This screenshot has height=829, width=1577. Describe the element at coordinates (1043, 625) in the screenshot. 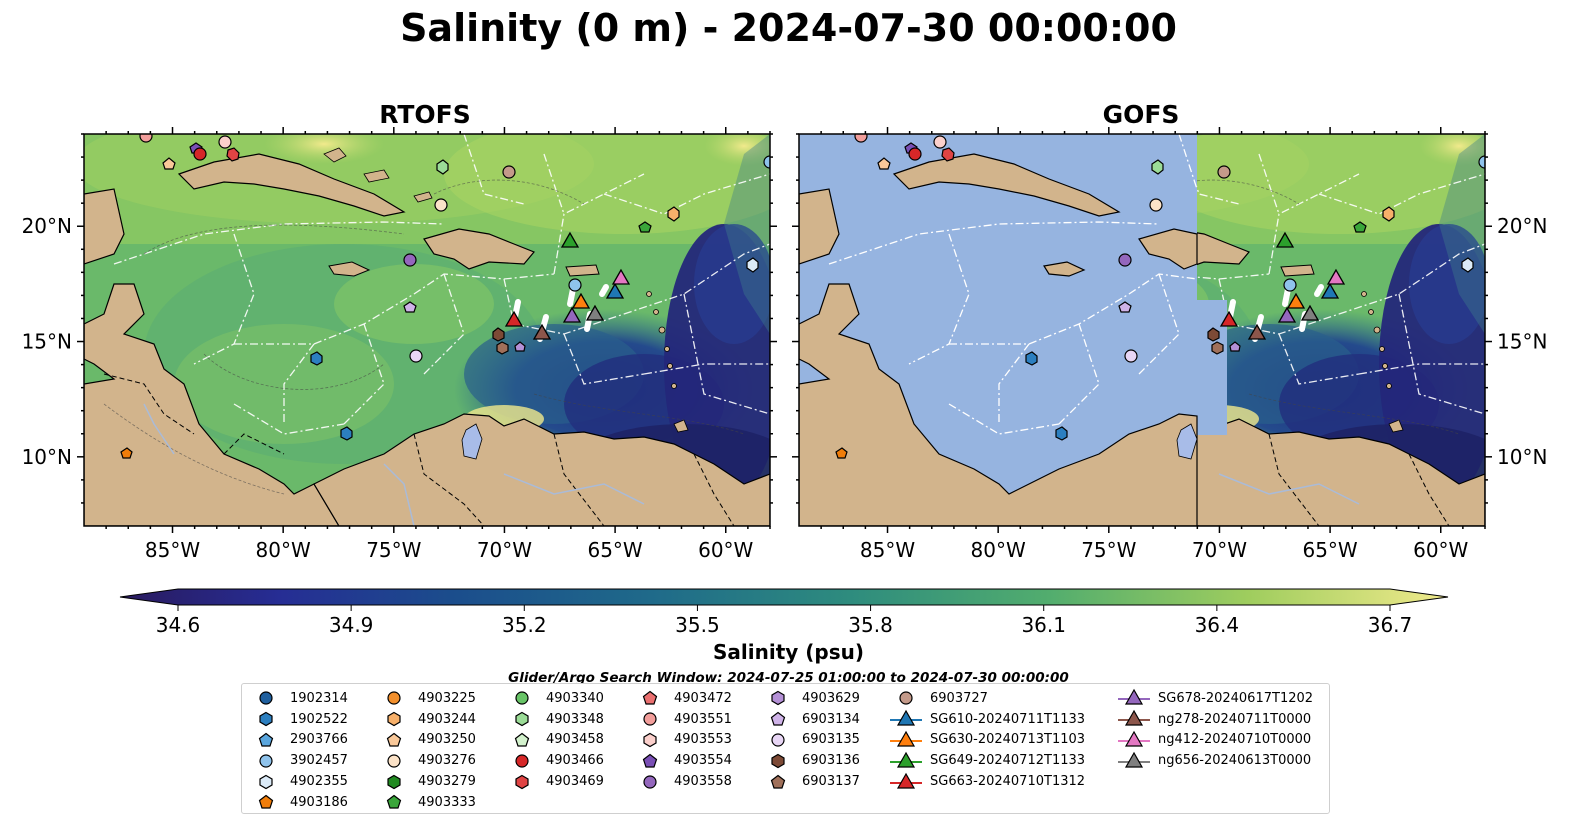

I see `colorbar-tick-label: 36.1` at that location.